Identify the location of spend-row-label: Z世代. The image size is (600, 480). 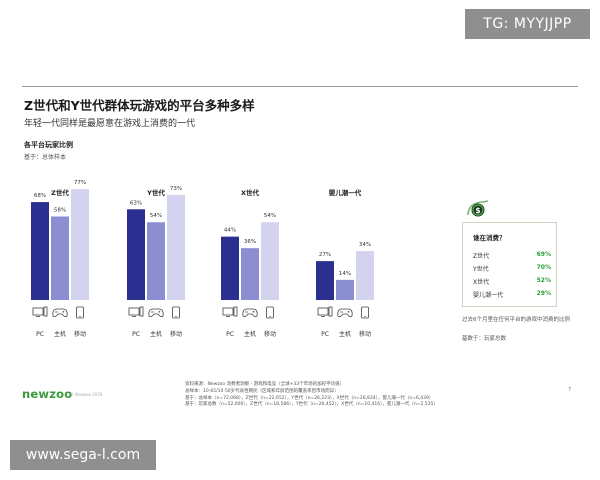
(481, 256).